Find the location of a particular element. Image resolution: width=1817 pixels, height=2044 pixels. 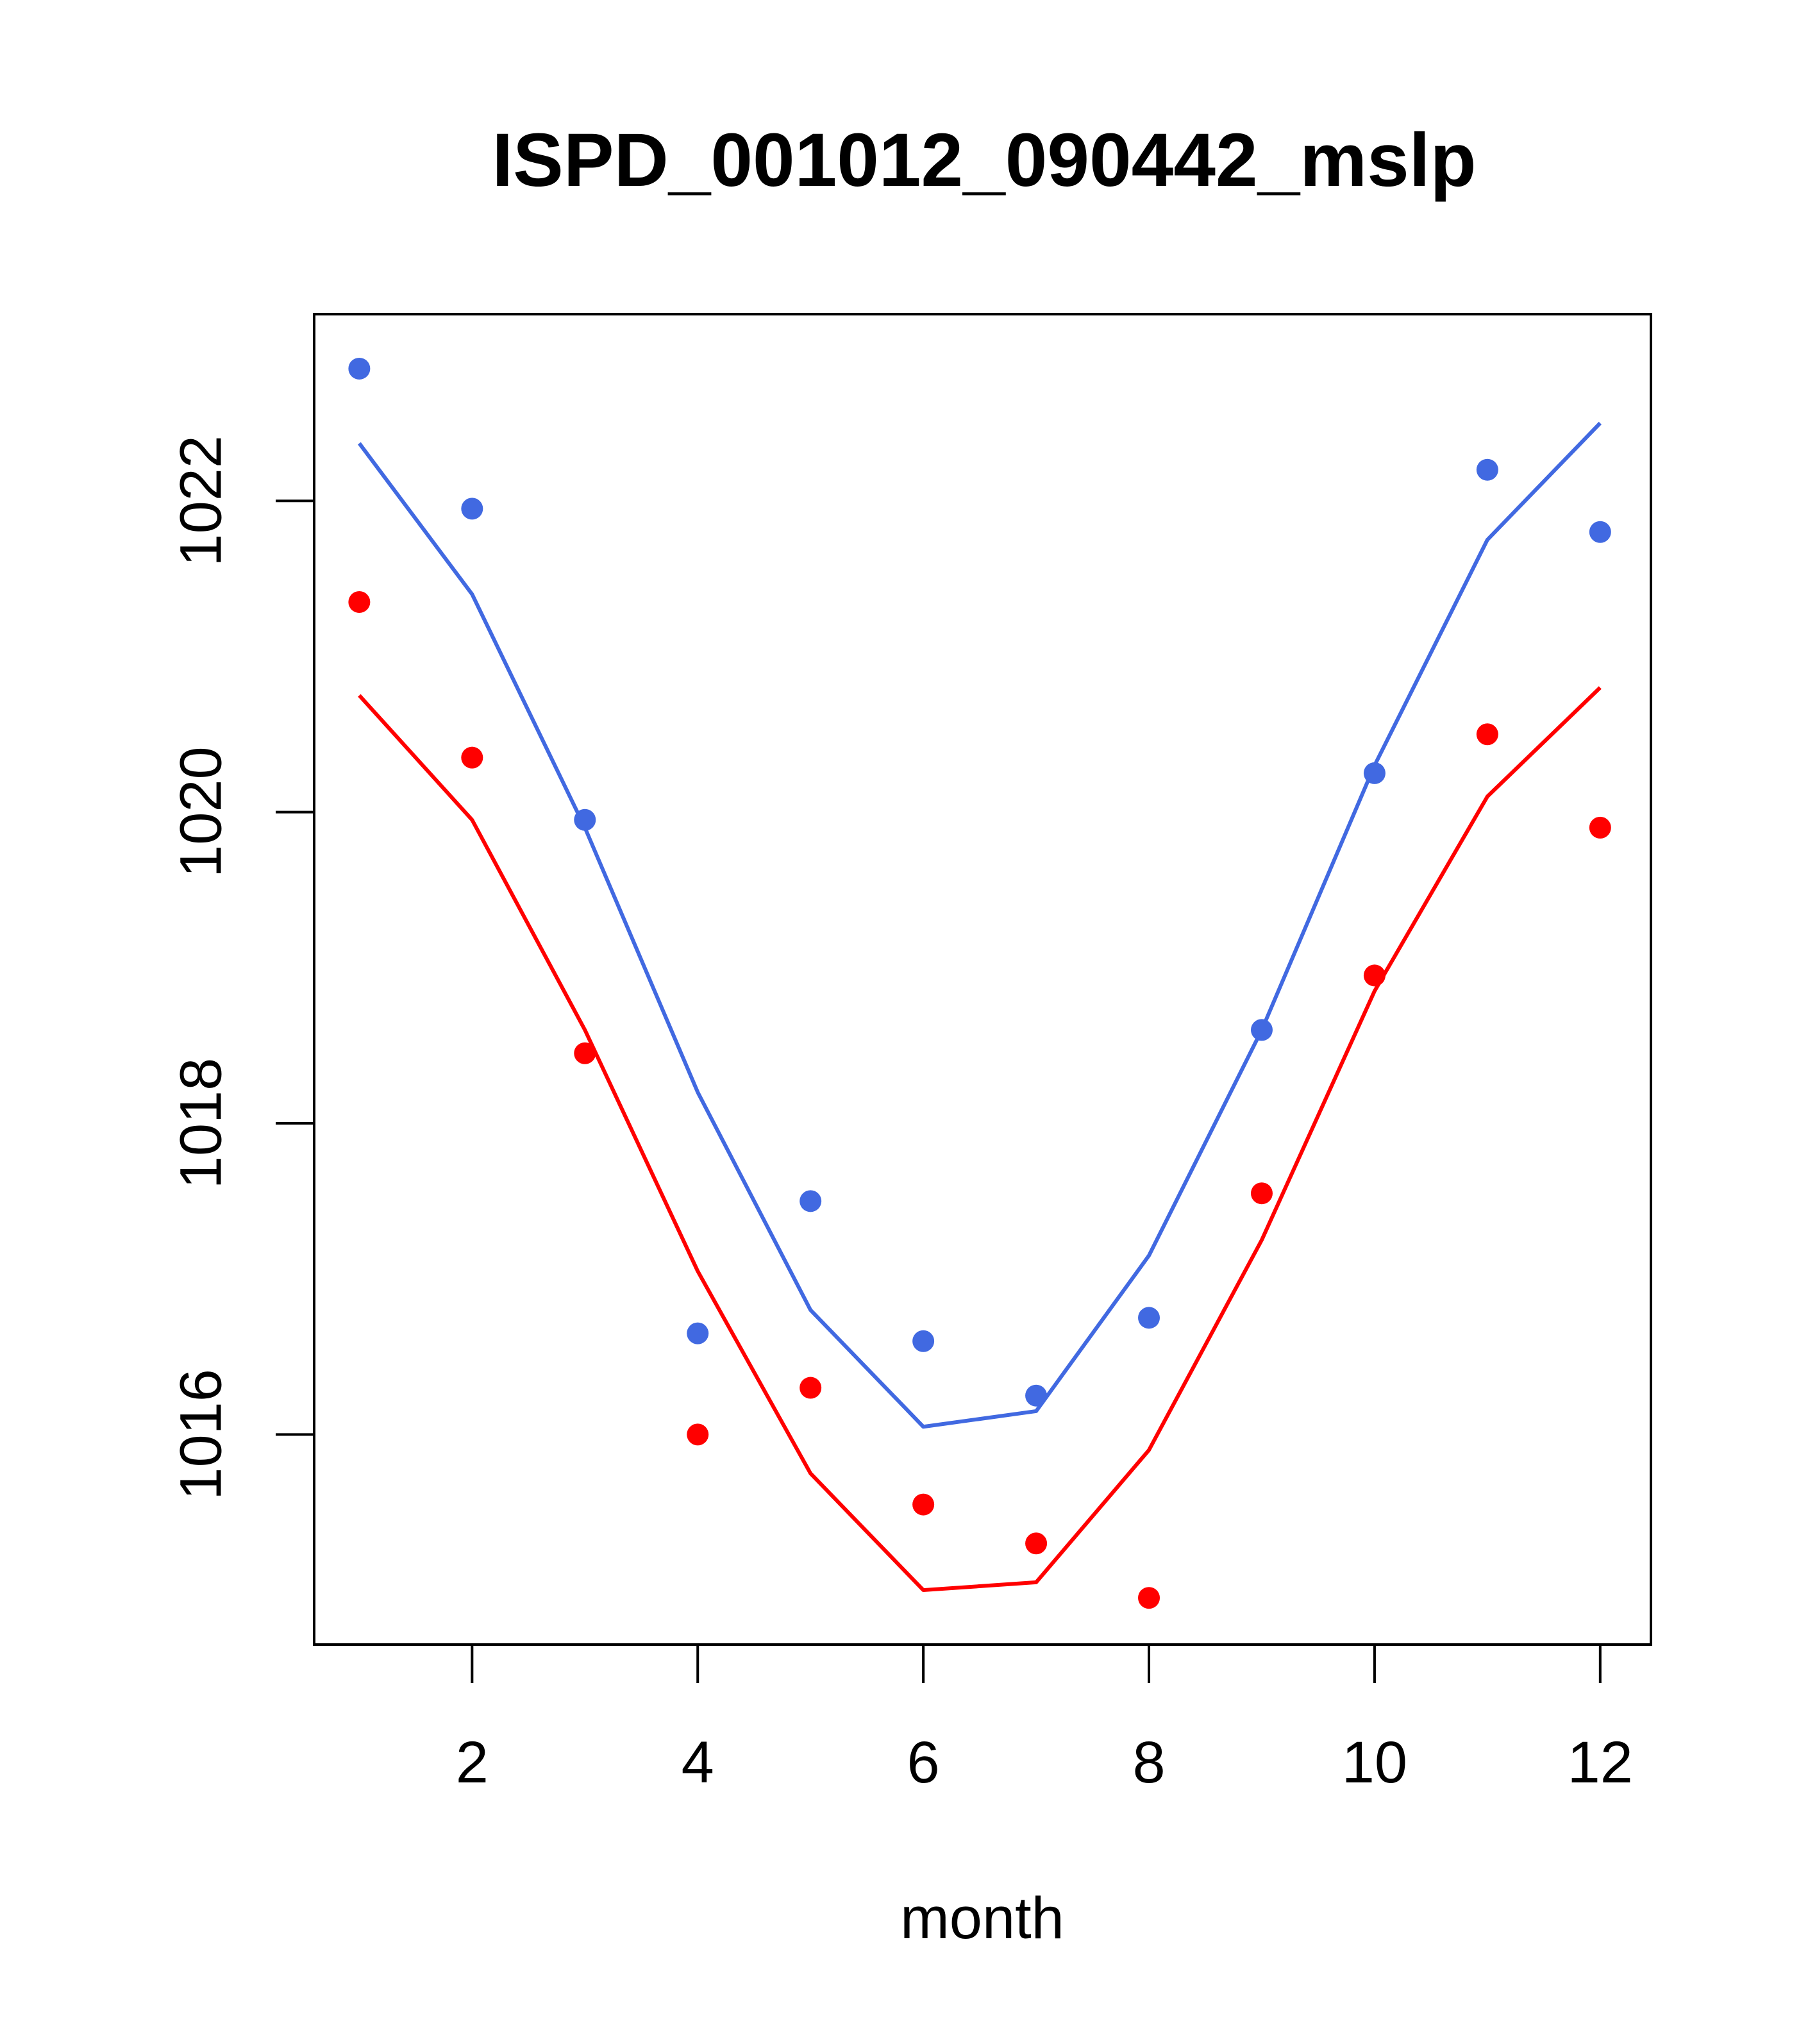

y-tick-label-1022: 1022 is located at coordinates (201, 501).